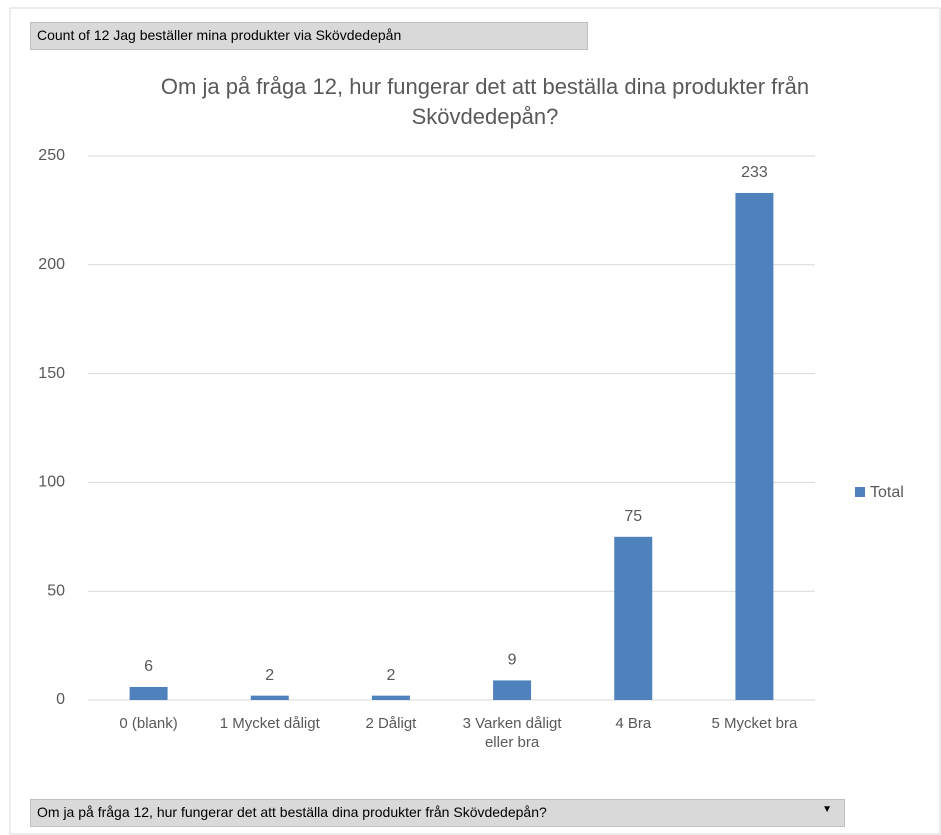 The height and width of the screenshot is (835, 941). What do you see at coordinates (148, 666) in the screenshot?
I see `data-label: 6` at bounding box center [148, 666].